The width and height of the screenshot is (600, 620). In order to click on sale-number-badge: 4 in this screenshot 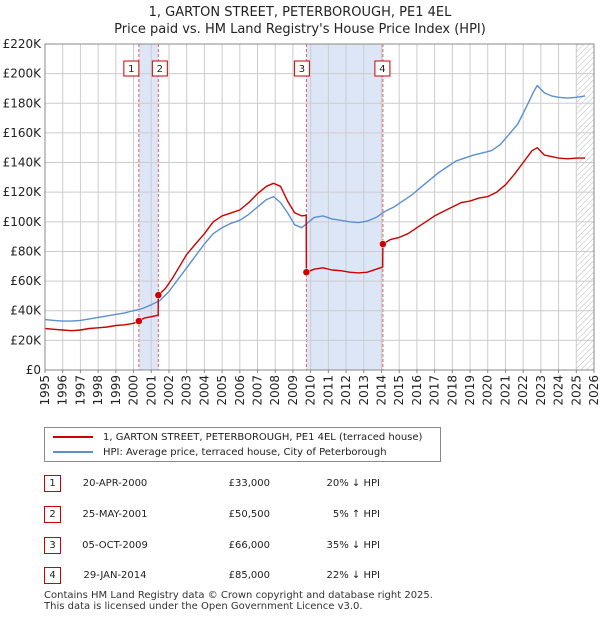, I will do `click(52, 575)`.